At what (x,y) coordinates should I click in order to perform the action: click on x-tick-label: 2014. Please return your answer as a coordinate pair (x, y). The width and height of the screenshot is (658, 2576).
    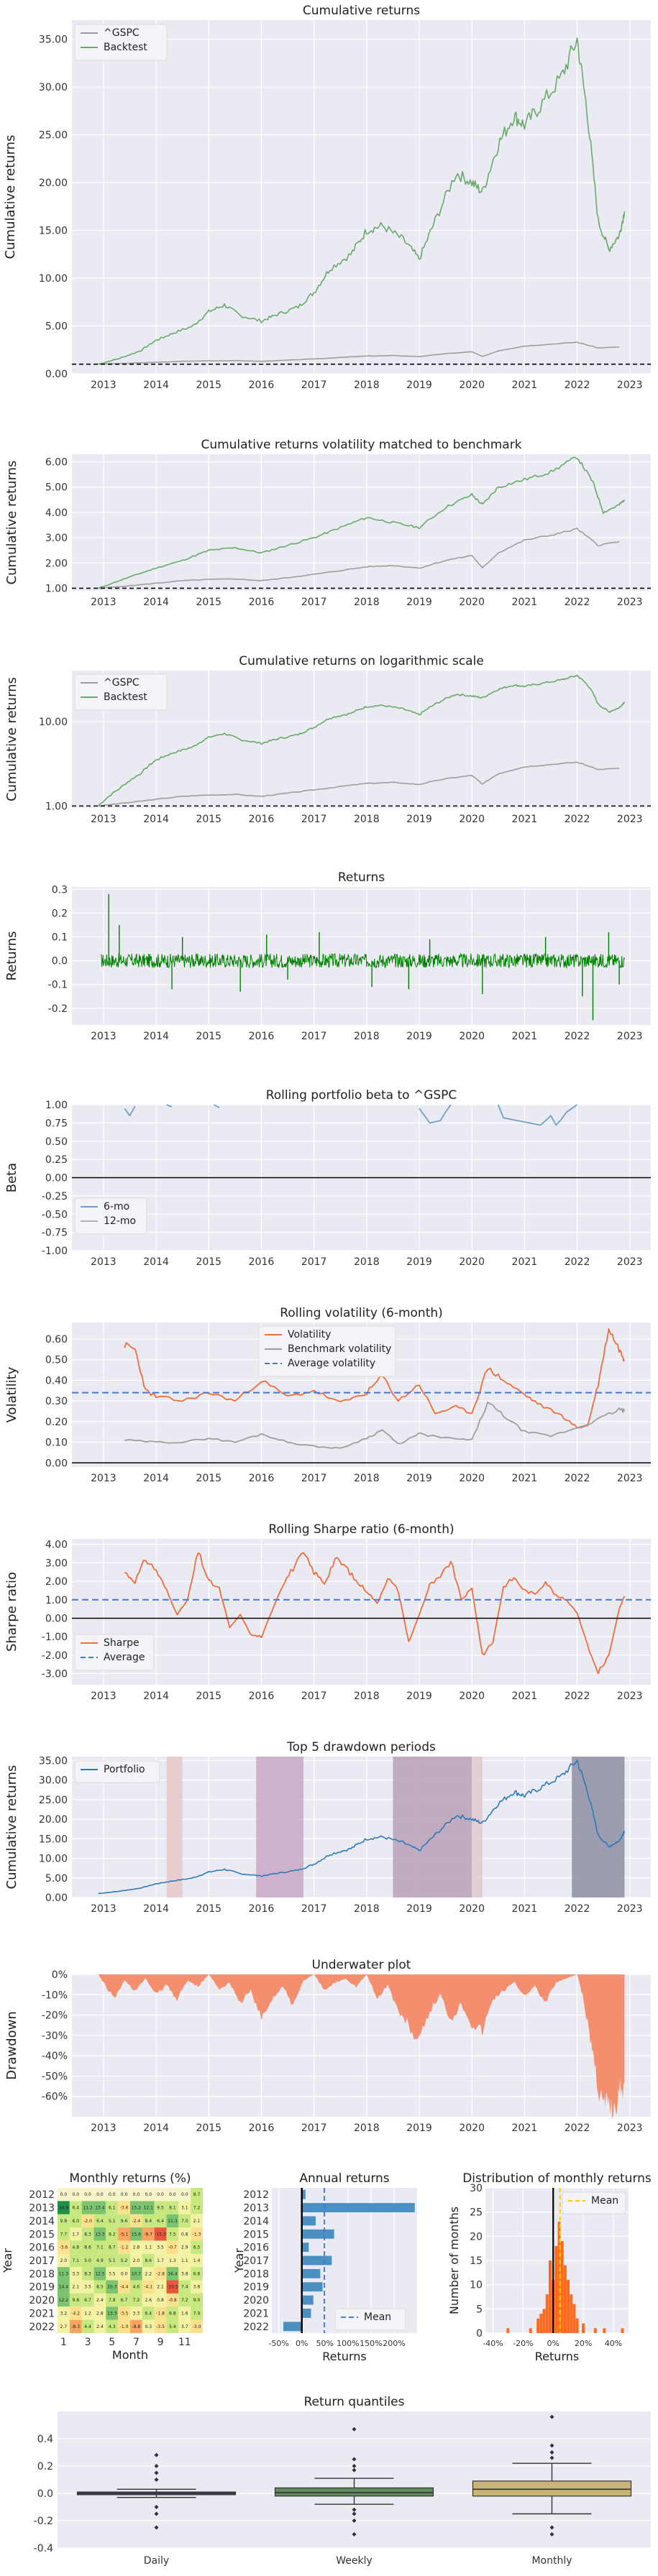
    Looking at the image, I should click on (156, 1696).